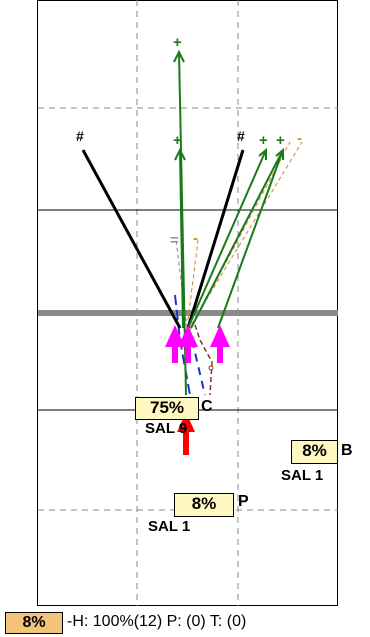 The image size is (370, 637). Describe the element at coordinates (280, 140) in the screenshot. I see `plus-marker-r2: +` at that location.